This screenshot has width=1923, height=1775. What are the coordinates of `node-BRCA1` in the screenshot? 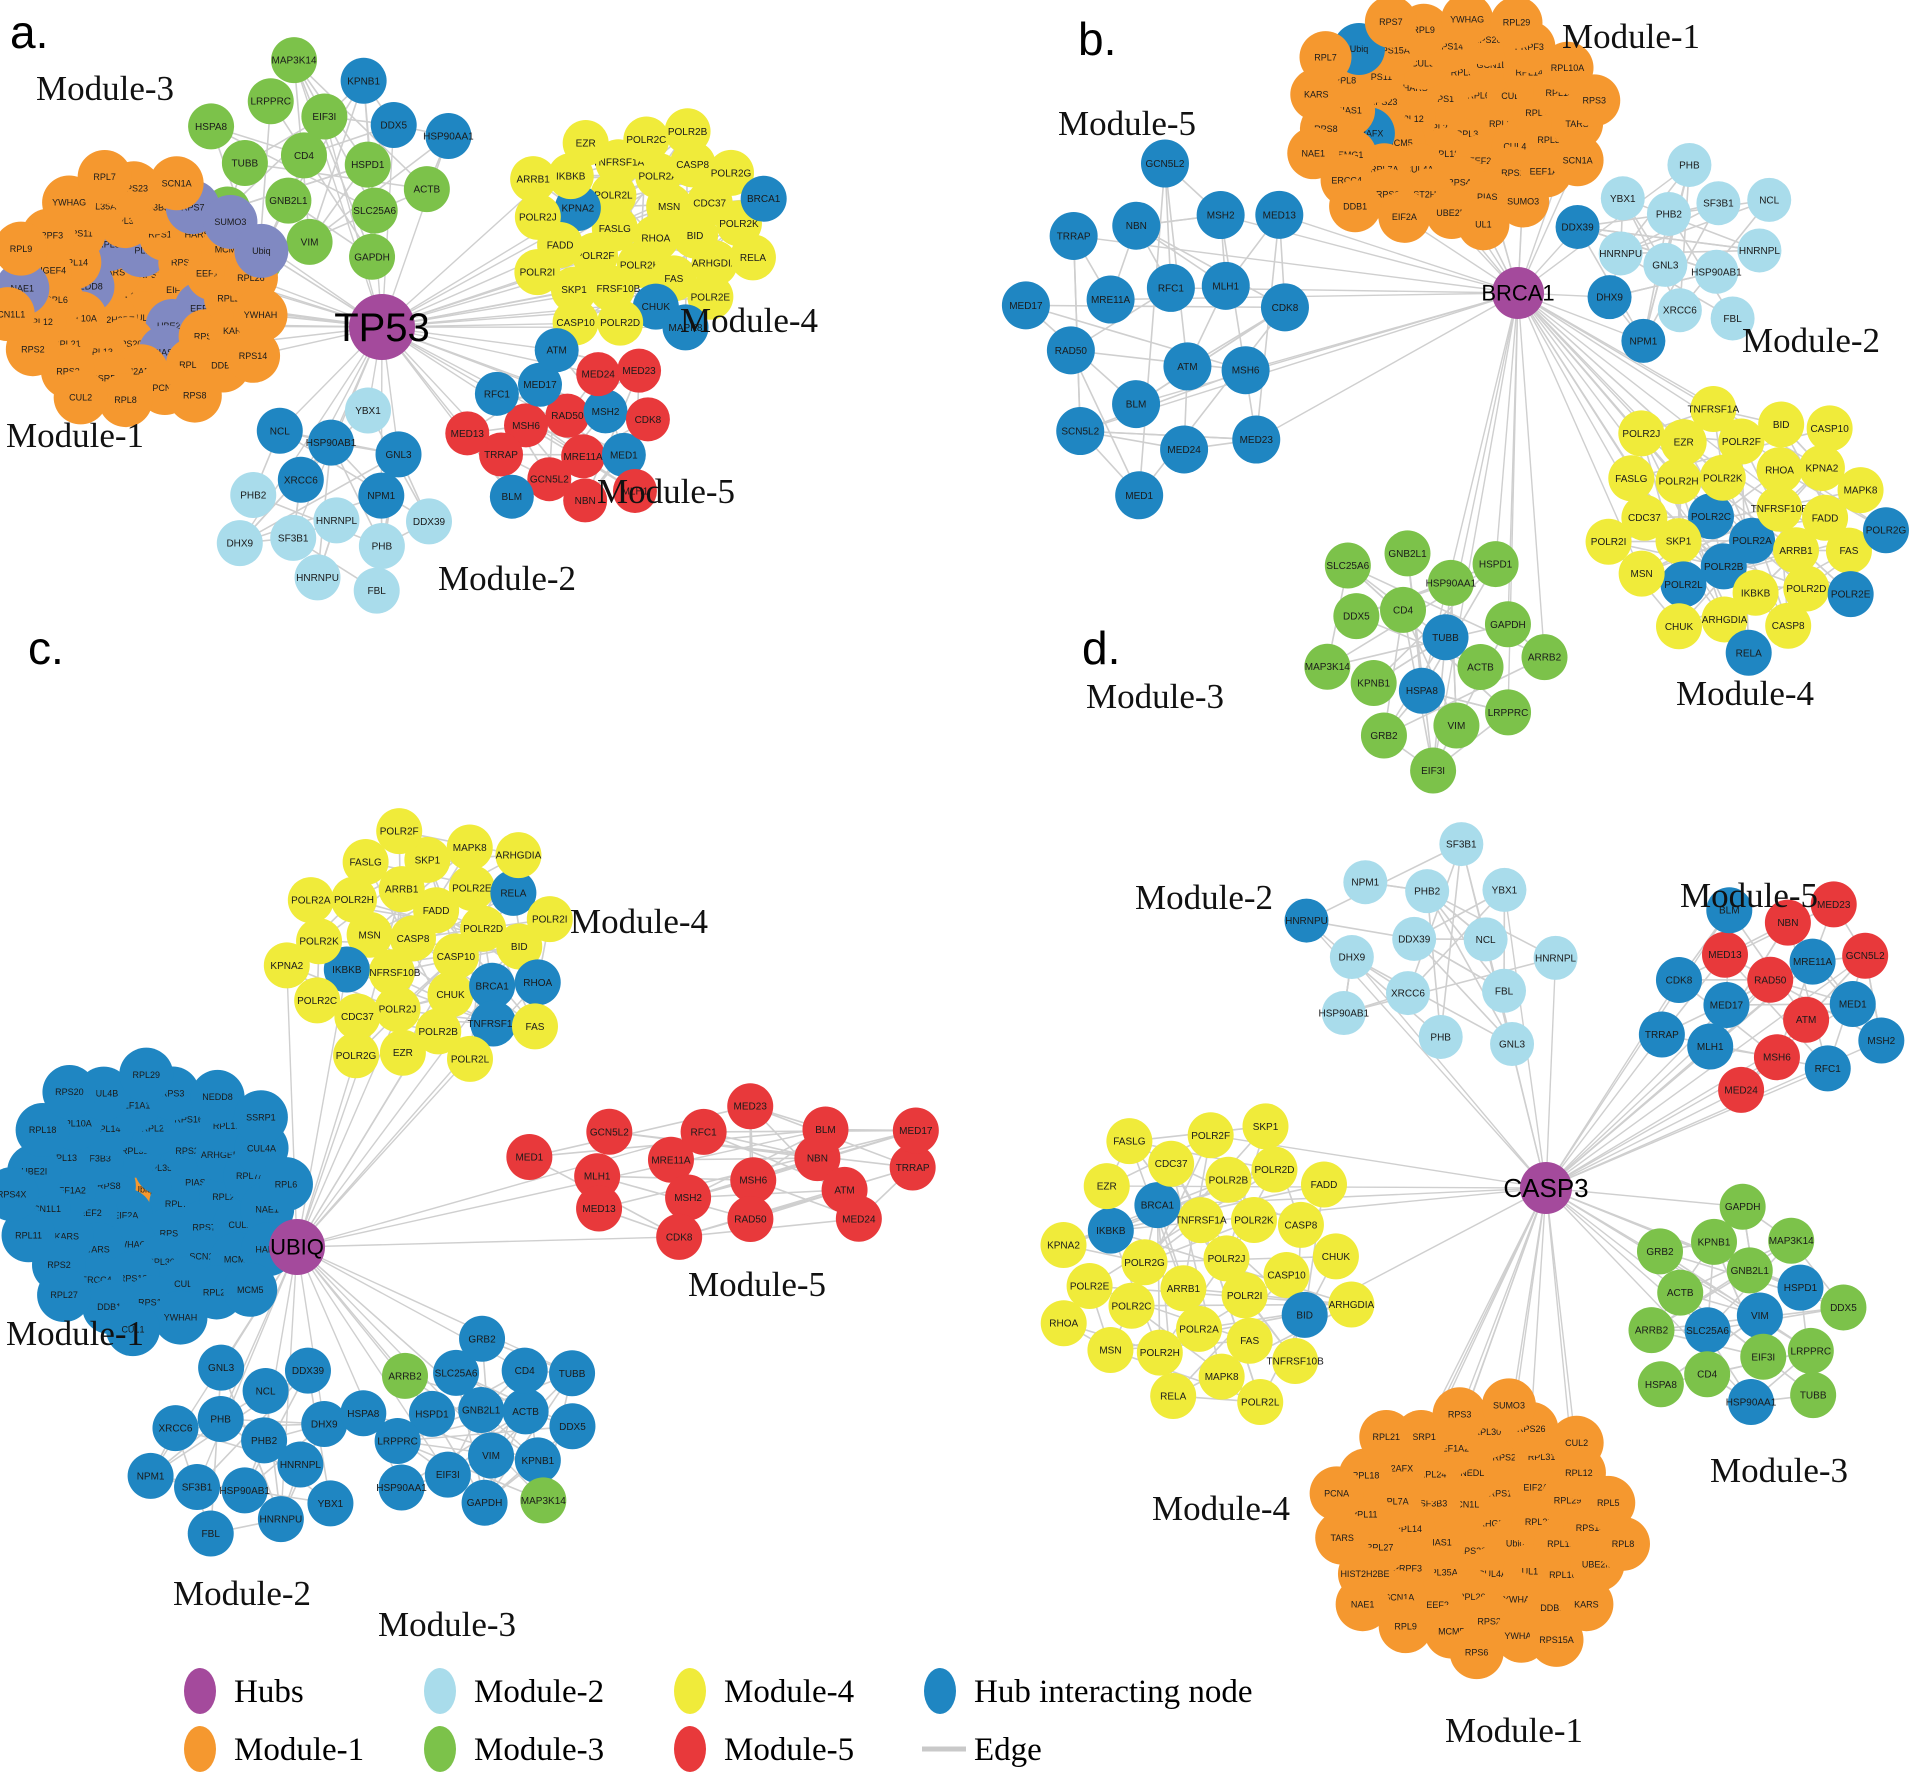 It's located at (763, 198).